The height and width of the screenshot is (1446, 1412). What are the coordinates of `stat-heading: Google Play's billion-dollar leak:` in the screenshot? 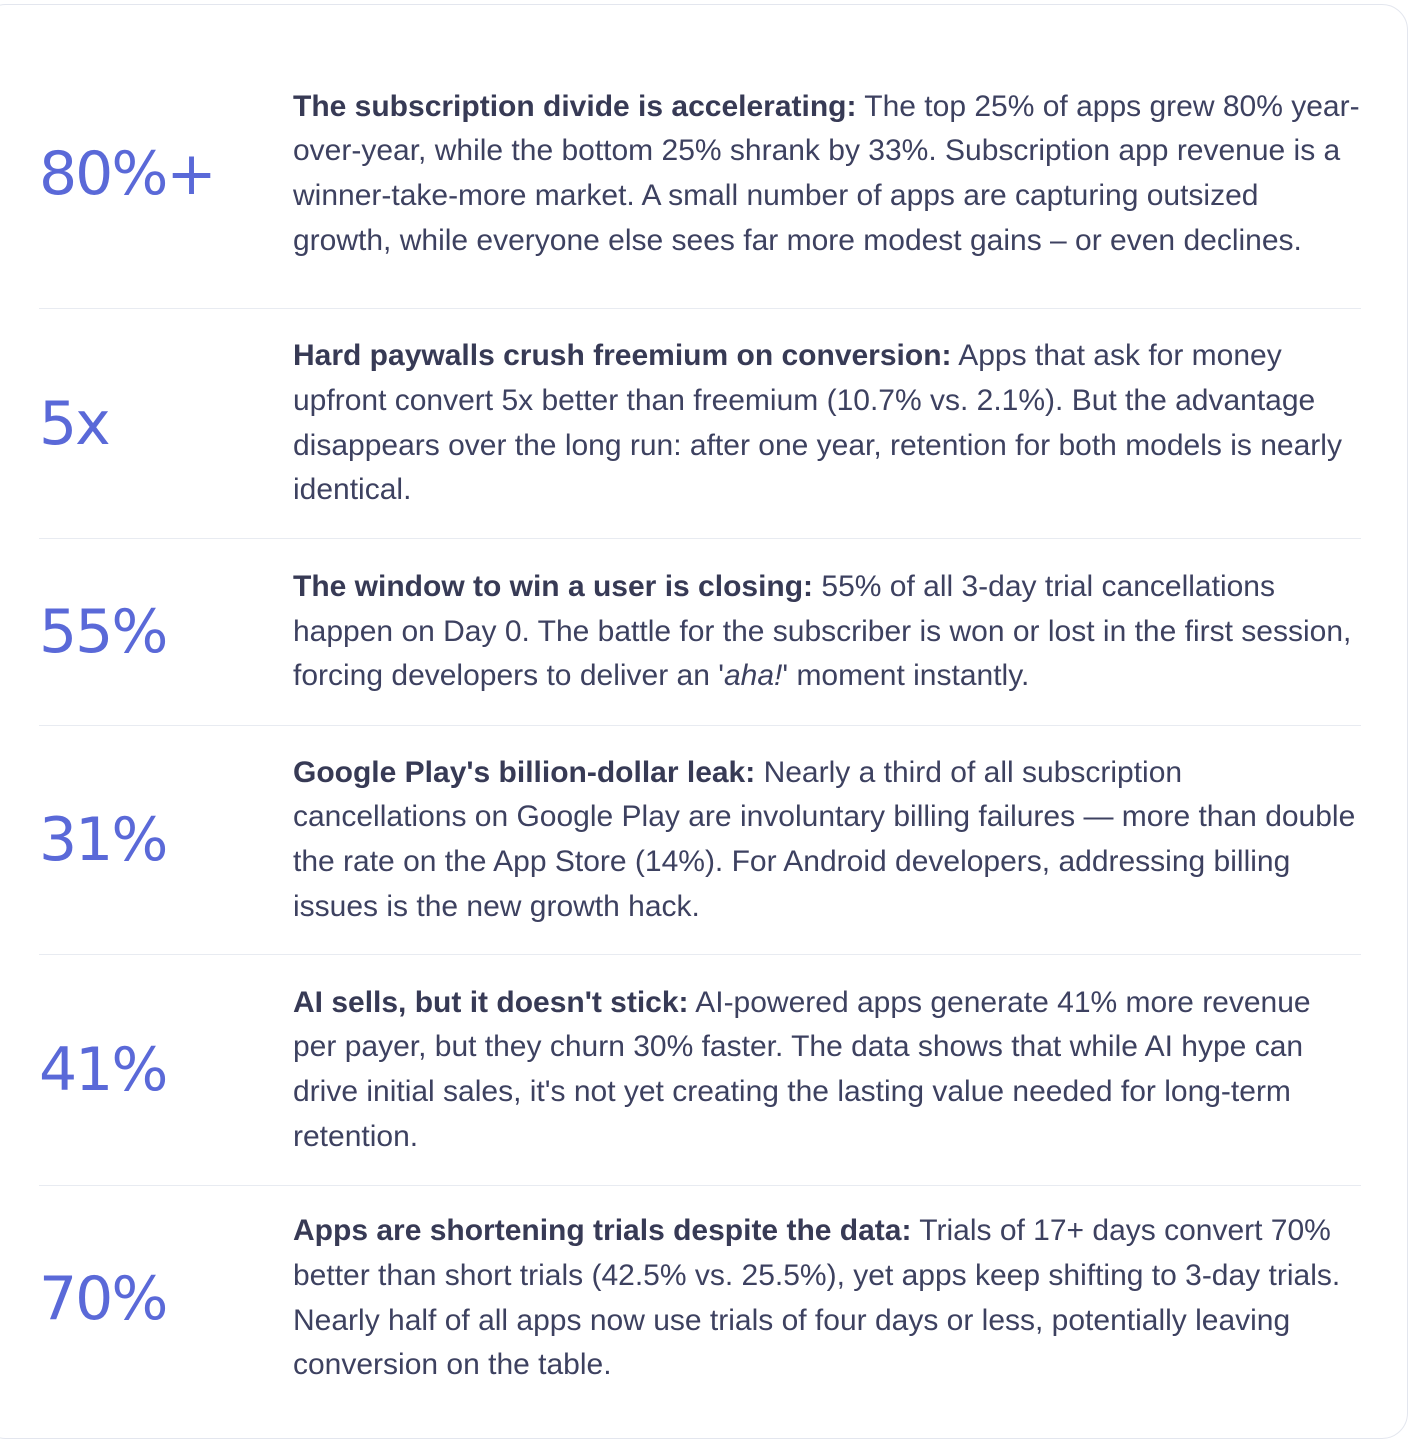 It's located at (524, 772).